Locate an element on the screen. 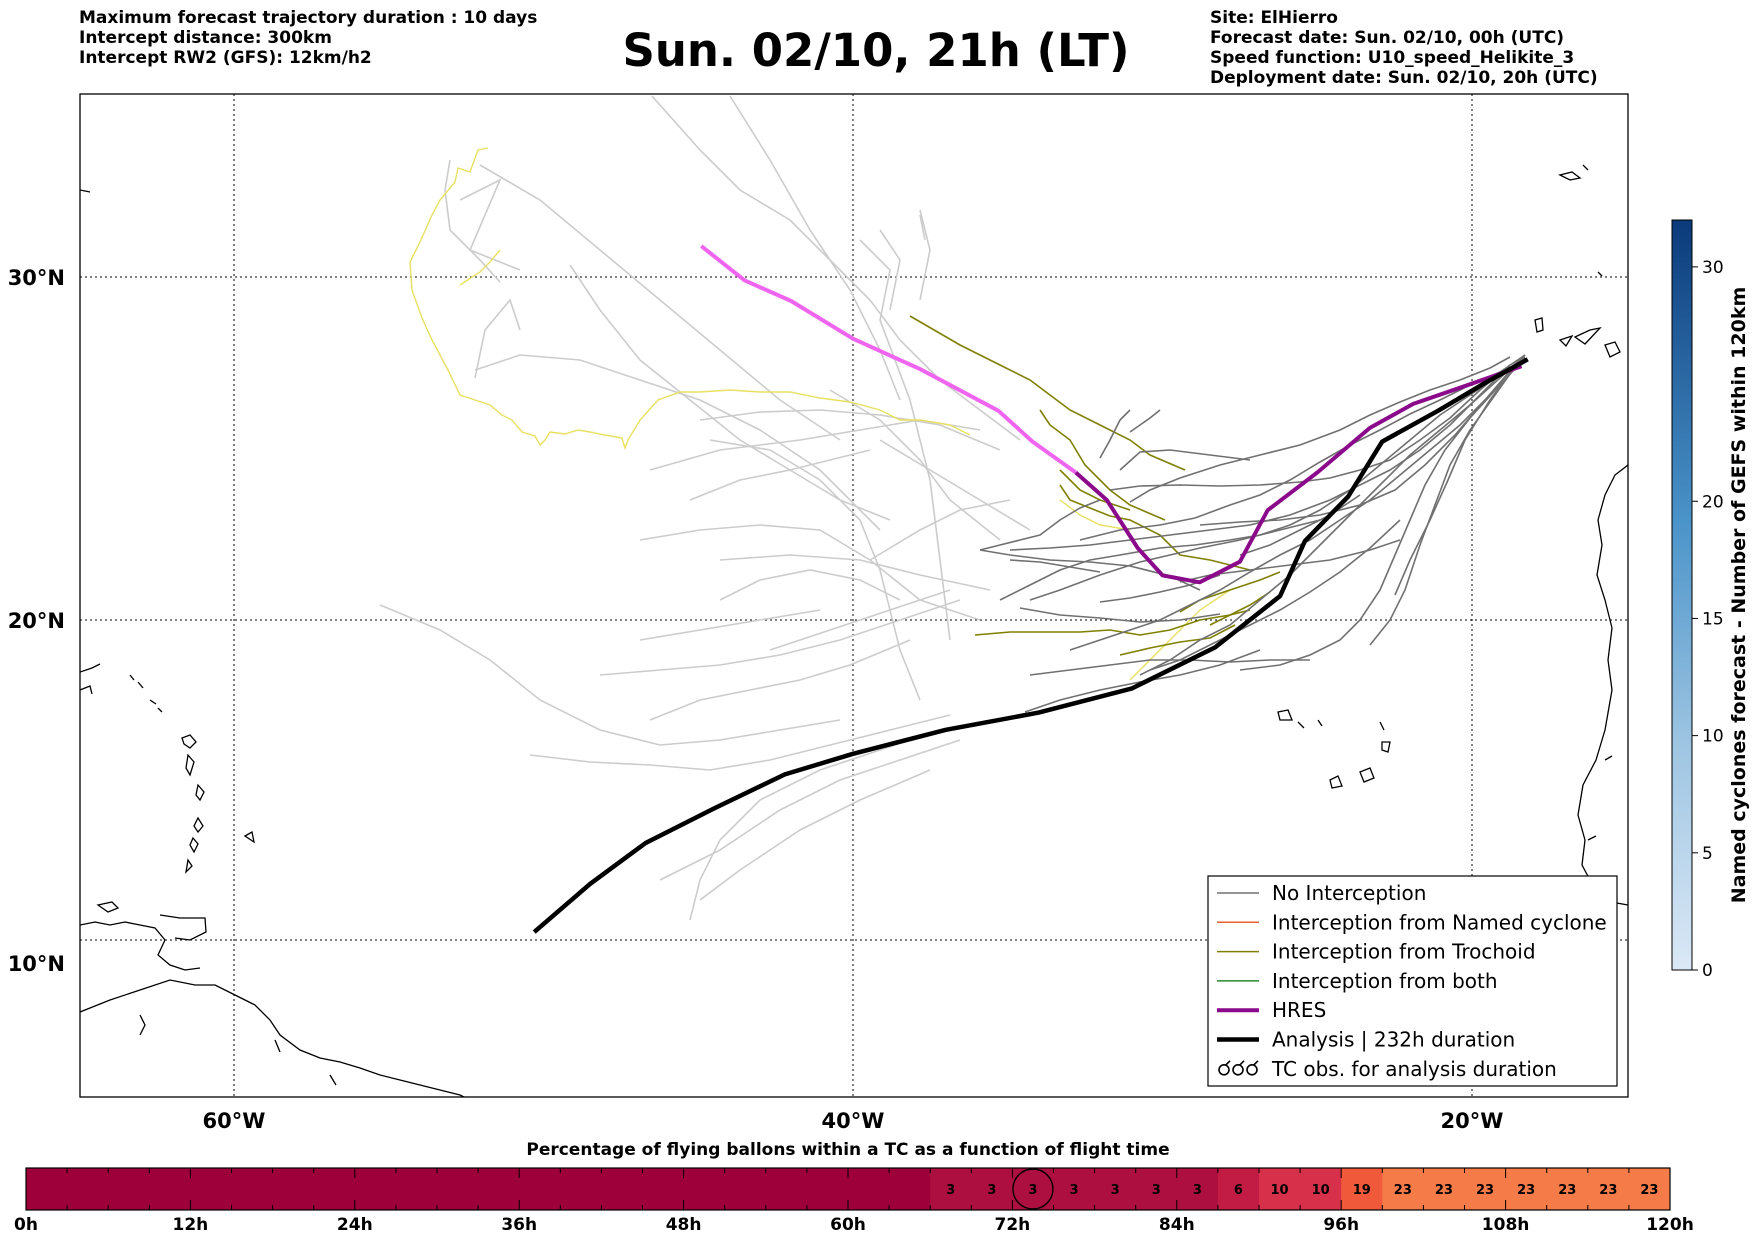 The height and width of the screenshot is (1241, 1752). legend-label: TC obs. for analysis duration is located at coordinates (1414, 1069).